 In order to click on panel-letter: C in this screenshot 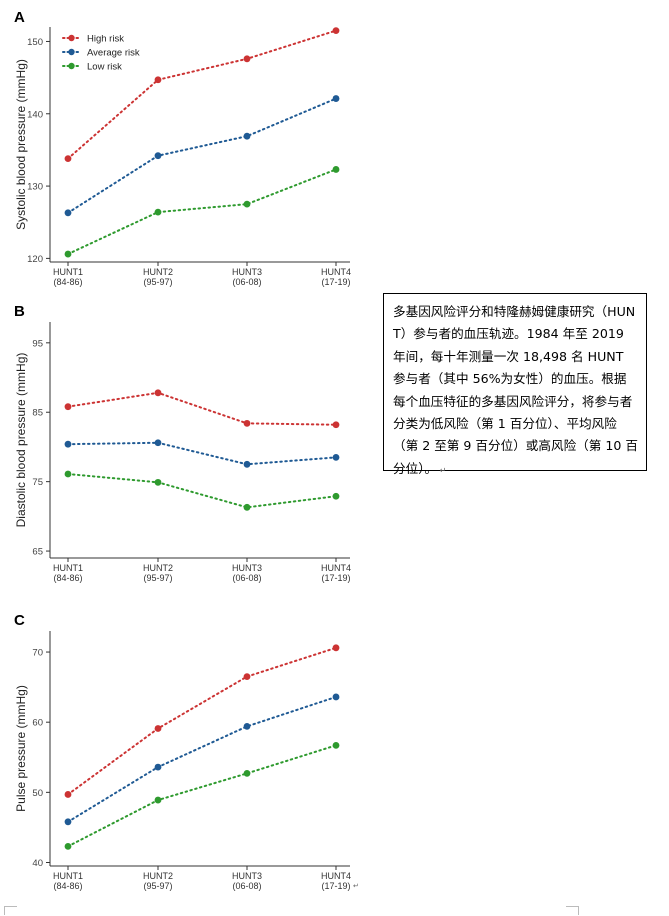, I will do `click(19, 620)`.